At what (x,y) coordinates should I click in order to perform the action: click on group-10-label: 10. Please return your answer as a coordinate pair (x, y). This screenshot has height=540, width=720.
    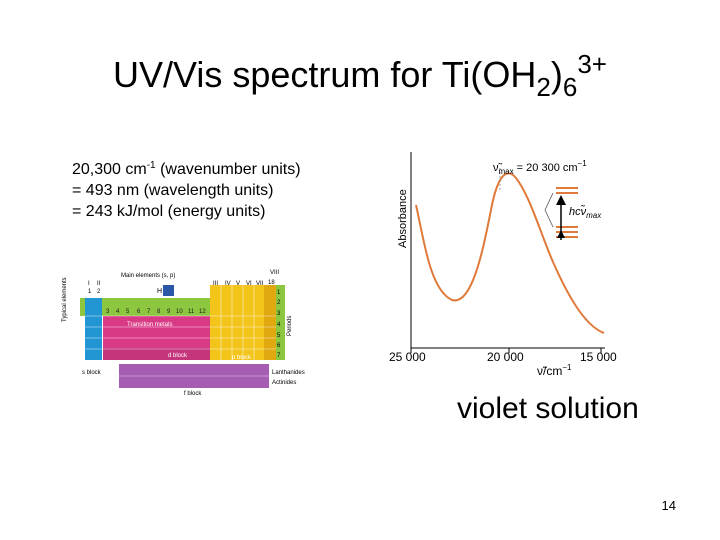
    Looking at the image, I should click on (179, 312).